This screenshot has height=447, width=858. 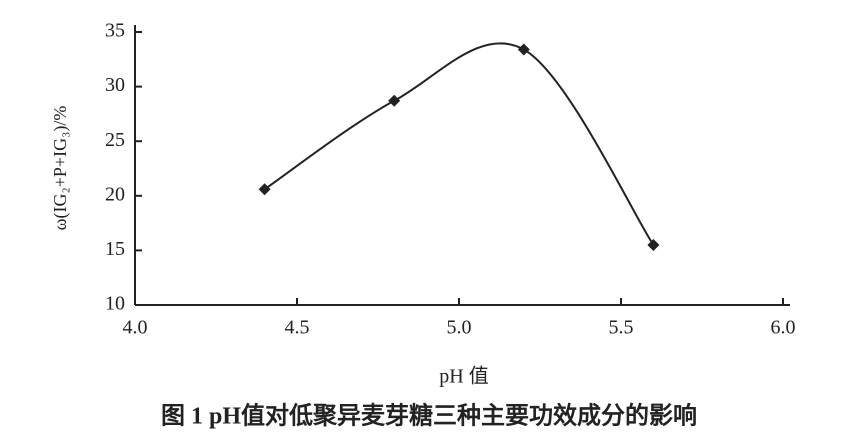 What do you see at coordinates (459, 328) in the screenshot?
I see `x-tick-label: 5.0` at bounding box center [459, 328].